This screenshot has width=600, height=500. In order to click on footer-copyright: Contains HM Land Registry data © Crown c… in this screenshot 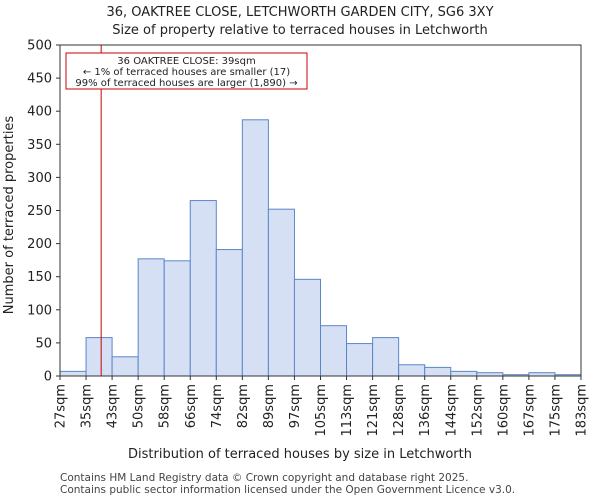, I will do `click(264, 478)`.